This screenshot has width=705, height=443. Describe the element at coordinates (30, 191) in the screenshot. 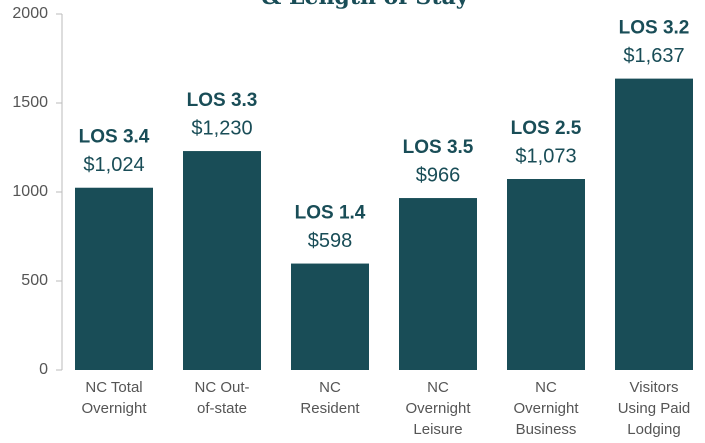

I see `y-tick-label: 1000` at that location.